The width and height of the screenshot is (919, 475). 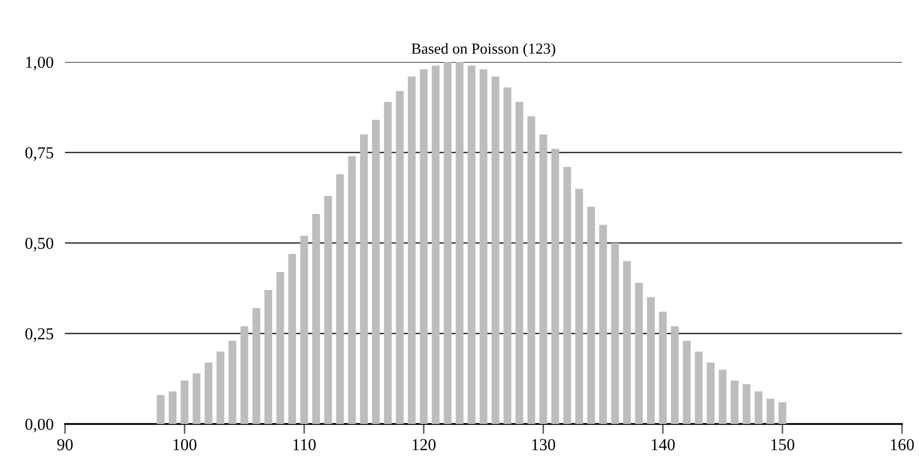 I want to click on chart-title: Based on Poisson (123), so click(x=484, y=50).